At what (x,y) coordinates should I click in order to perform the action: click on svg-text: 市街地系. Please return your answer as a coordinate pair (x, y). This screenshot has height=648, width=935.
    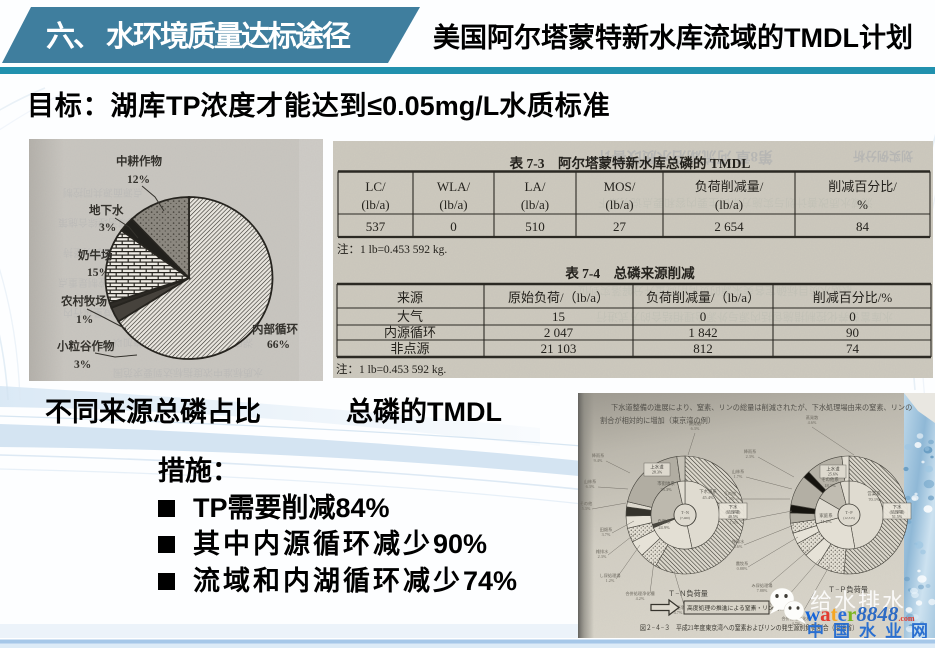
    Looking at the image, I should click on (666, 483).